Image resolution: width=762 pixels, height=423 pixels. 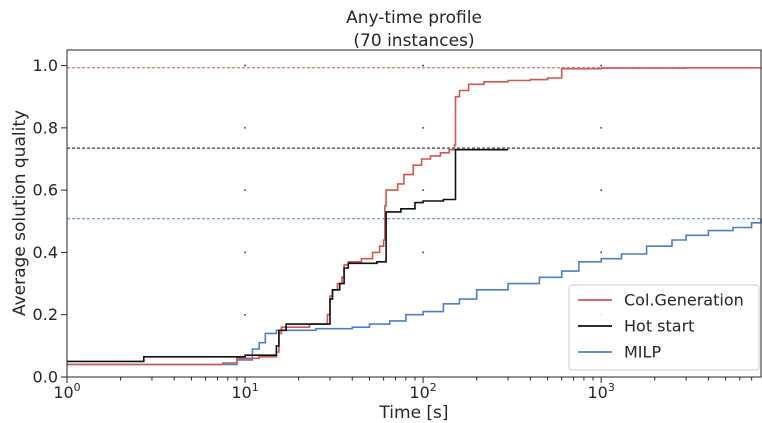 What do you see at coordinates (414, 29) in the screenshot?
I see `chart-title: Any-time profile (70 instances)` at bounding box center [414, 29].